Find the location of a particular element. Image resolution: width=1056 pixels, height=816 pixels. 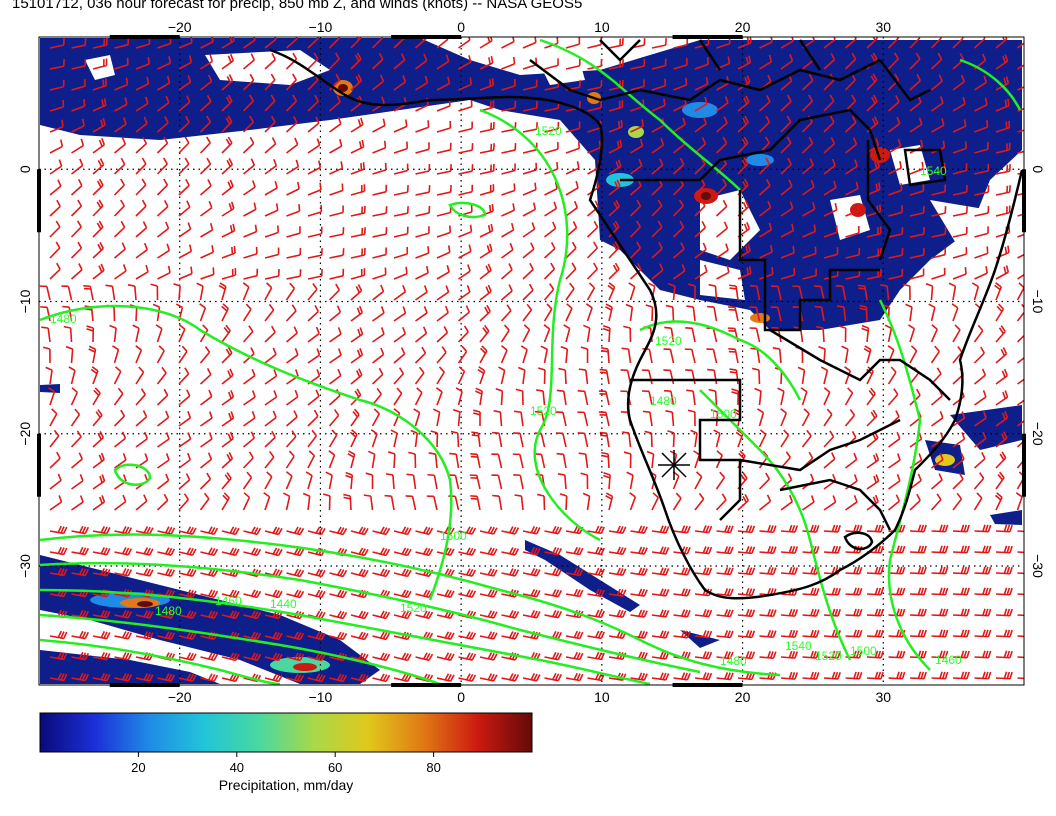

lon-tick-label-bottom: 20 is located at coordinates (743, 697).